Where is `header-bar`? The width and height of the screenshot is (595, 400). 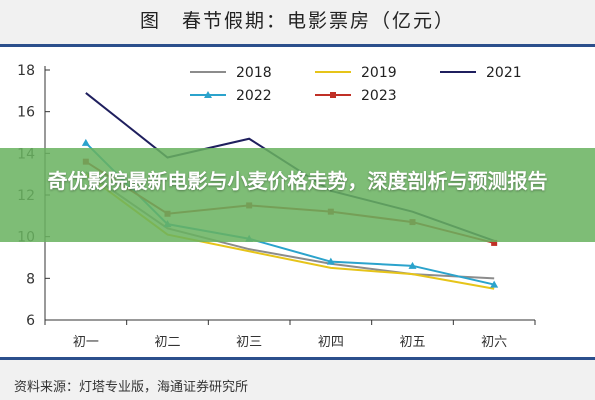
header-bar is located at coordinates (297, 22).